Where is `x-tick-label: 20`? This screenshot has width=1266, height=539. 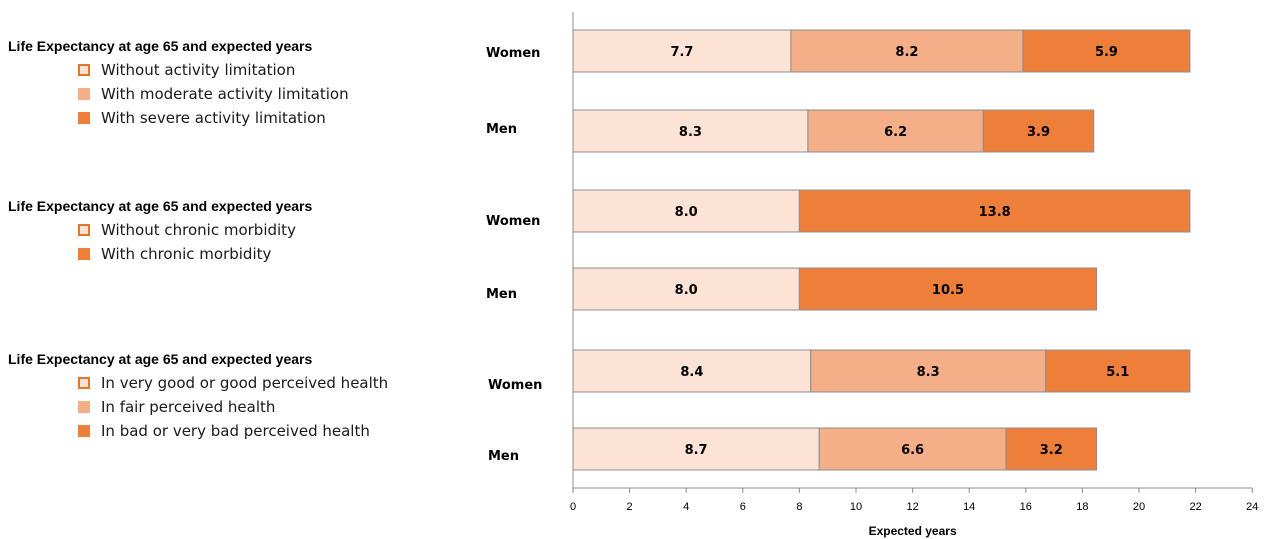 x-tick-label: 20 is located at coordinates (1139, 507).